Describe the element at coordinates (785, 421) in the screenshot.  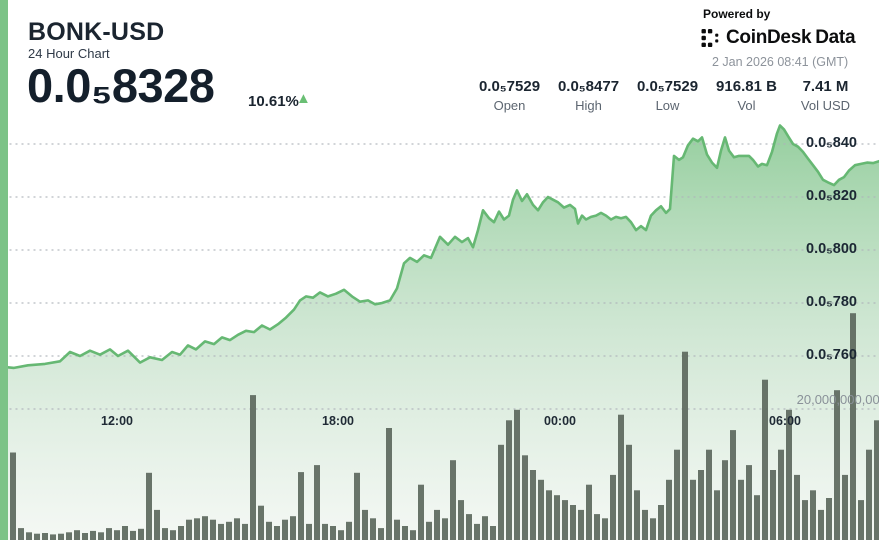
I see `x-axis-time-label: 06:00` at that location.